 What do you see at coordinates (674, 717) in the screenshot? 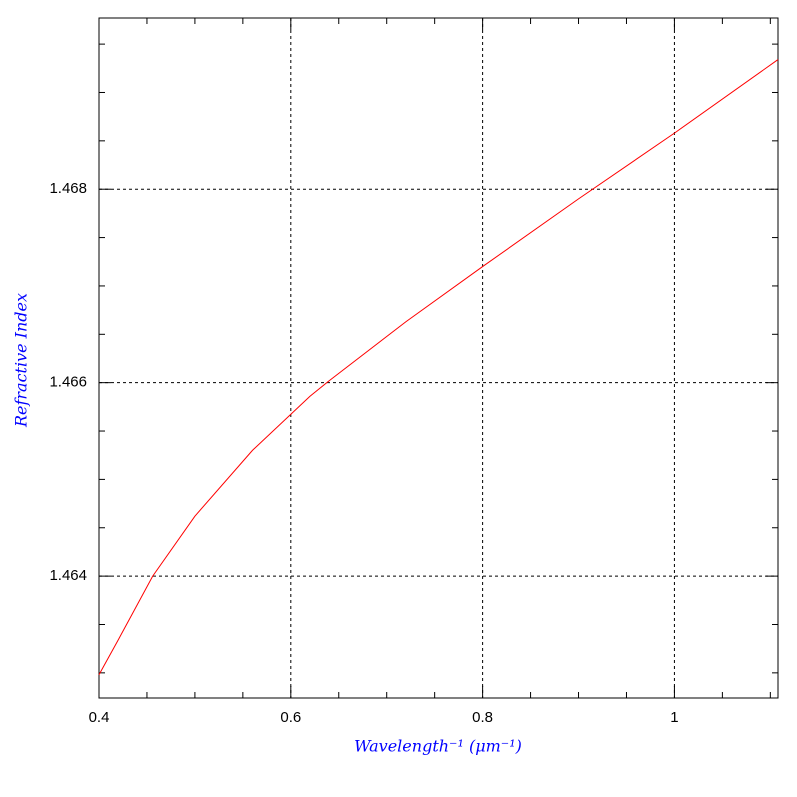
I see `x-tick-label: 1` at bounding box center [674, 717].